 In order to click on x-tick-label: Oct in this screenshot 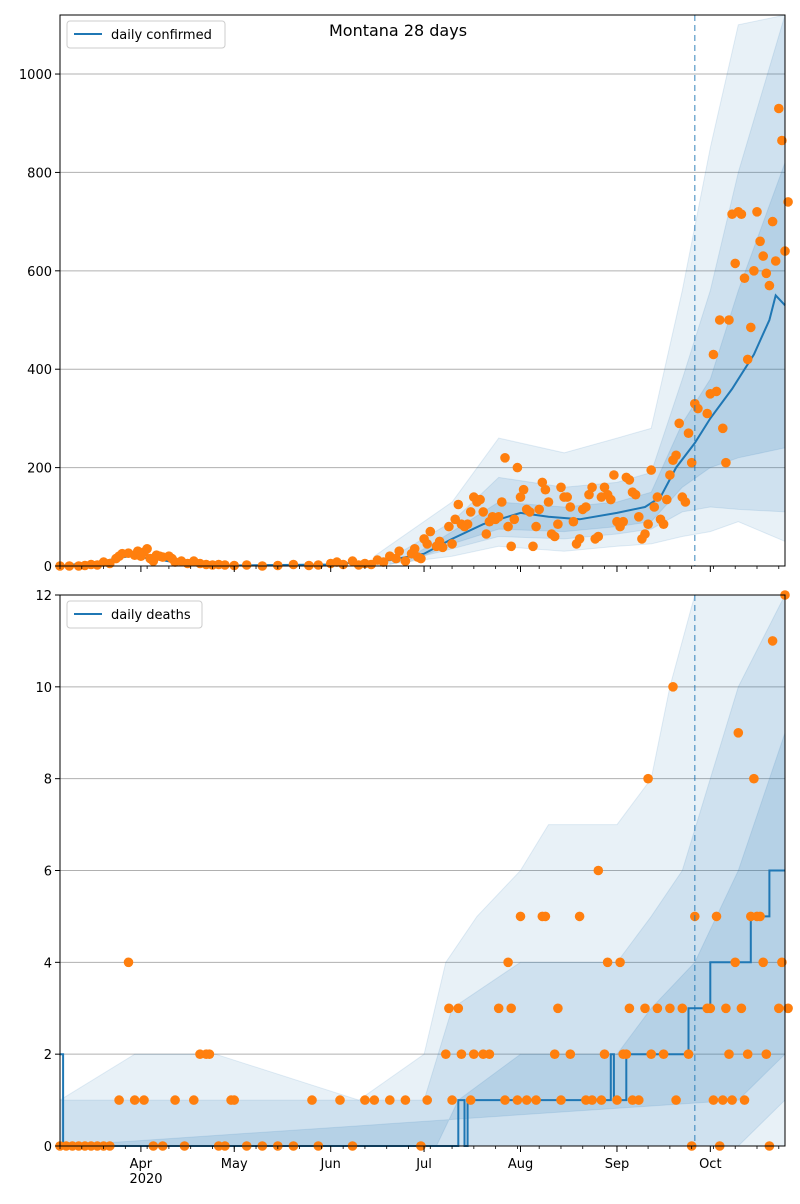, I will do `click(710, 1164)`.